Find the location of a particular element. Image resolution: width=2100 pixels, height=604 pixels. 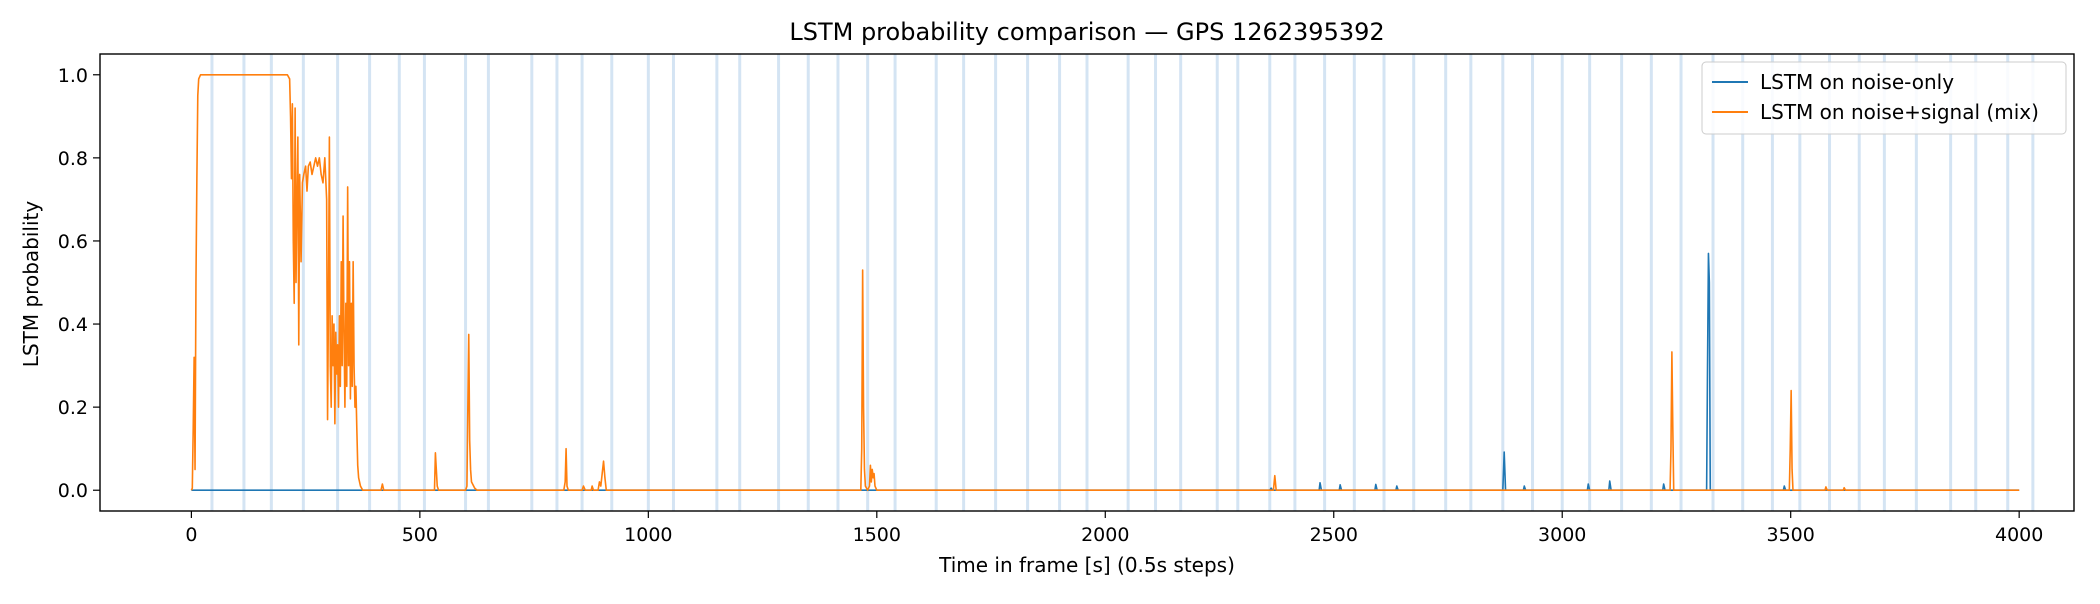

x-tick-label: 1500 is located at coordinates (877, 535).